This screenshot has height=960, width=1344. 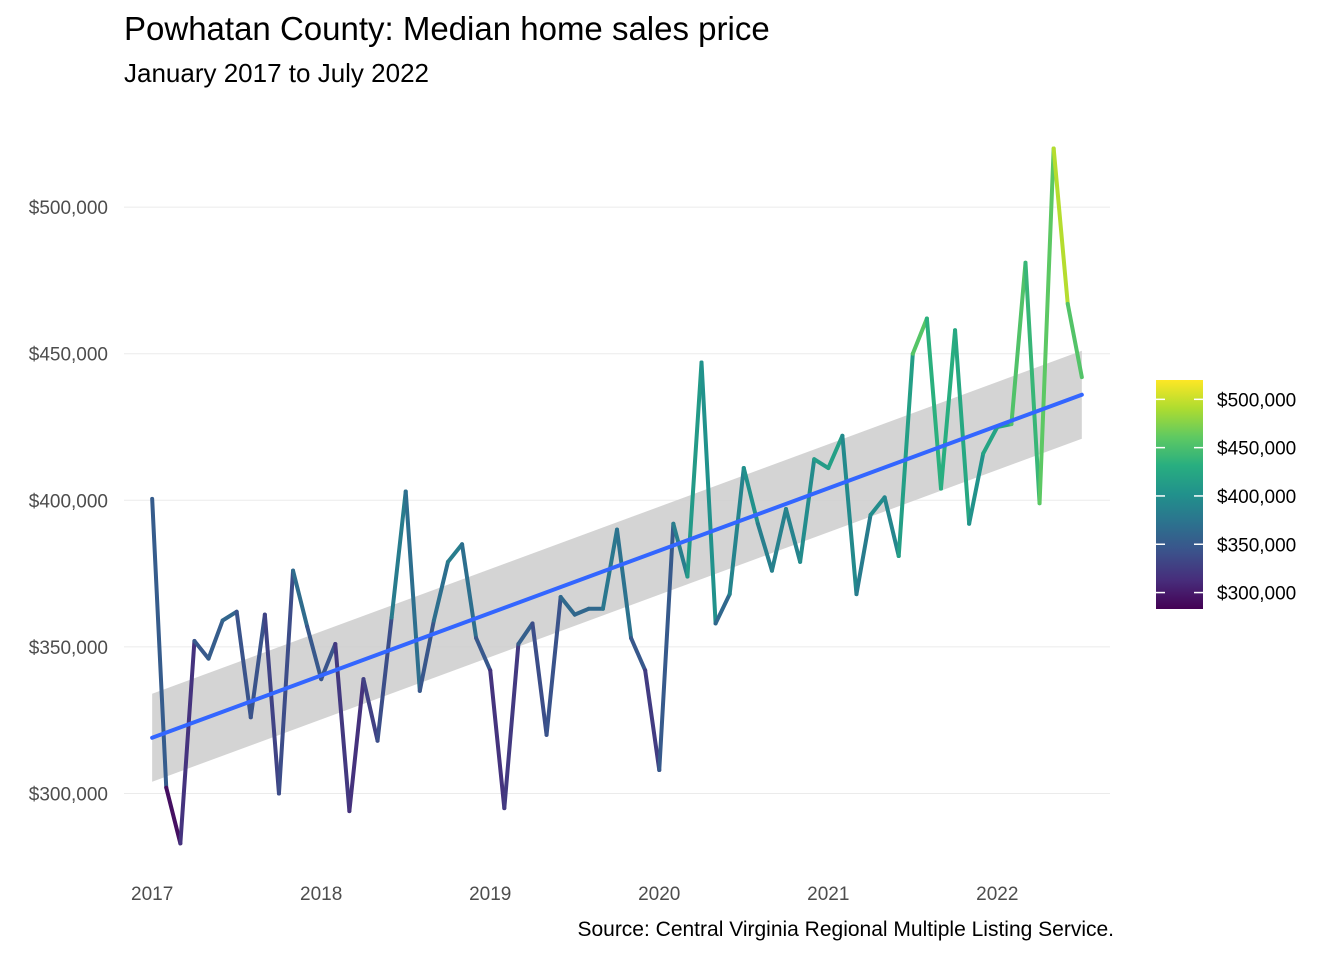 I want to click on color-legend: $300,000 $350,000 $400,000 $450,000 $500,000, so click(x=1226, y=494).